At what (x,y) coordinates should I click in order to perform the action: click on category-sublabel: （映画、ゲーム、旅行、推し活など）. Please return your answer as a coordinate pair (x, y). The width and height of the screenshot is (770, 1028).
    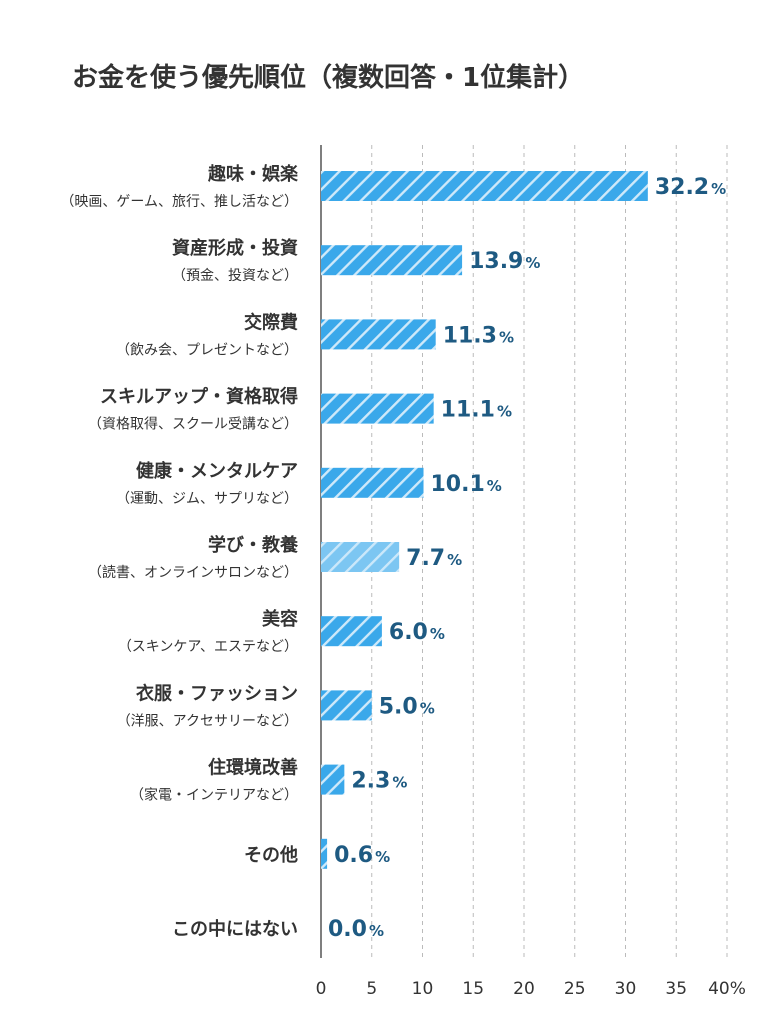
    Looking at the image, I should click on (179, 202).